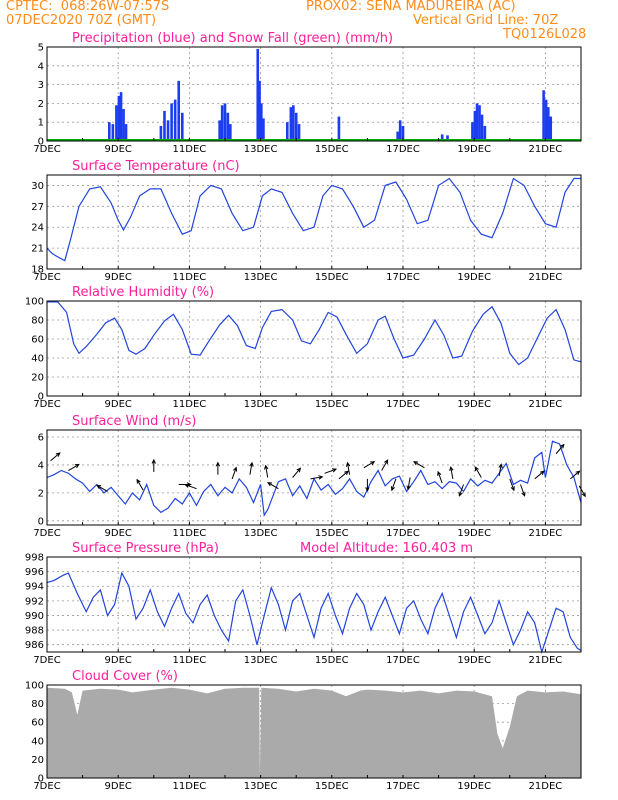 The height and width of the screenshot is (800, 618). Describe the element at coordinates (37, 723) in the screenshot. I see `y-tick-label: 60` at that location.